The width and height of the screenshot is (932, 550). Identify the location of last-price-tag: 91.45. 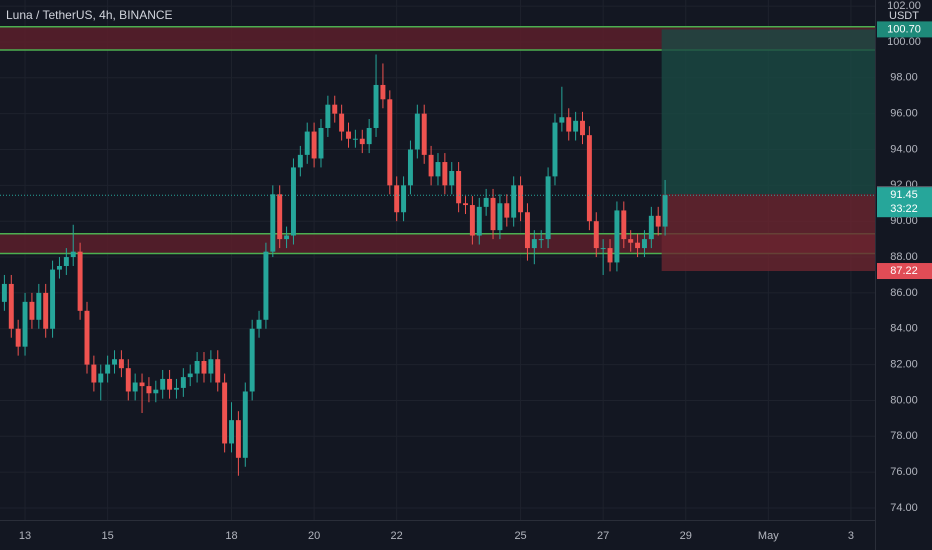
(904, 195).